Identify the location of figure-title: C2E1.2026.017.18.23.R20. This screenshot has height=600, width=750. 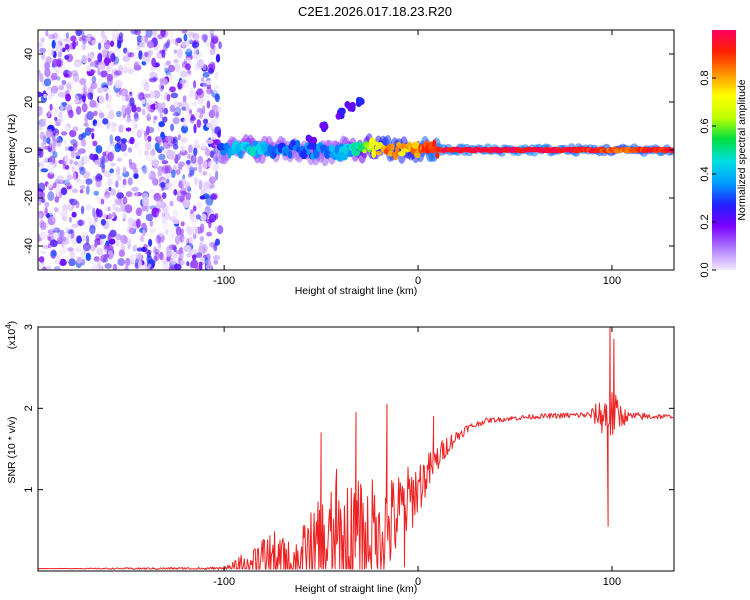
(375, 11).